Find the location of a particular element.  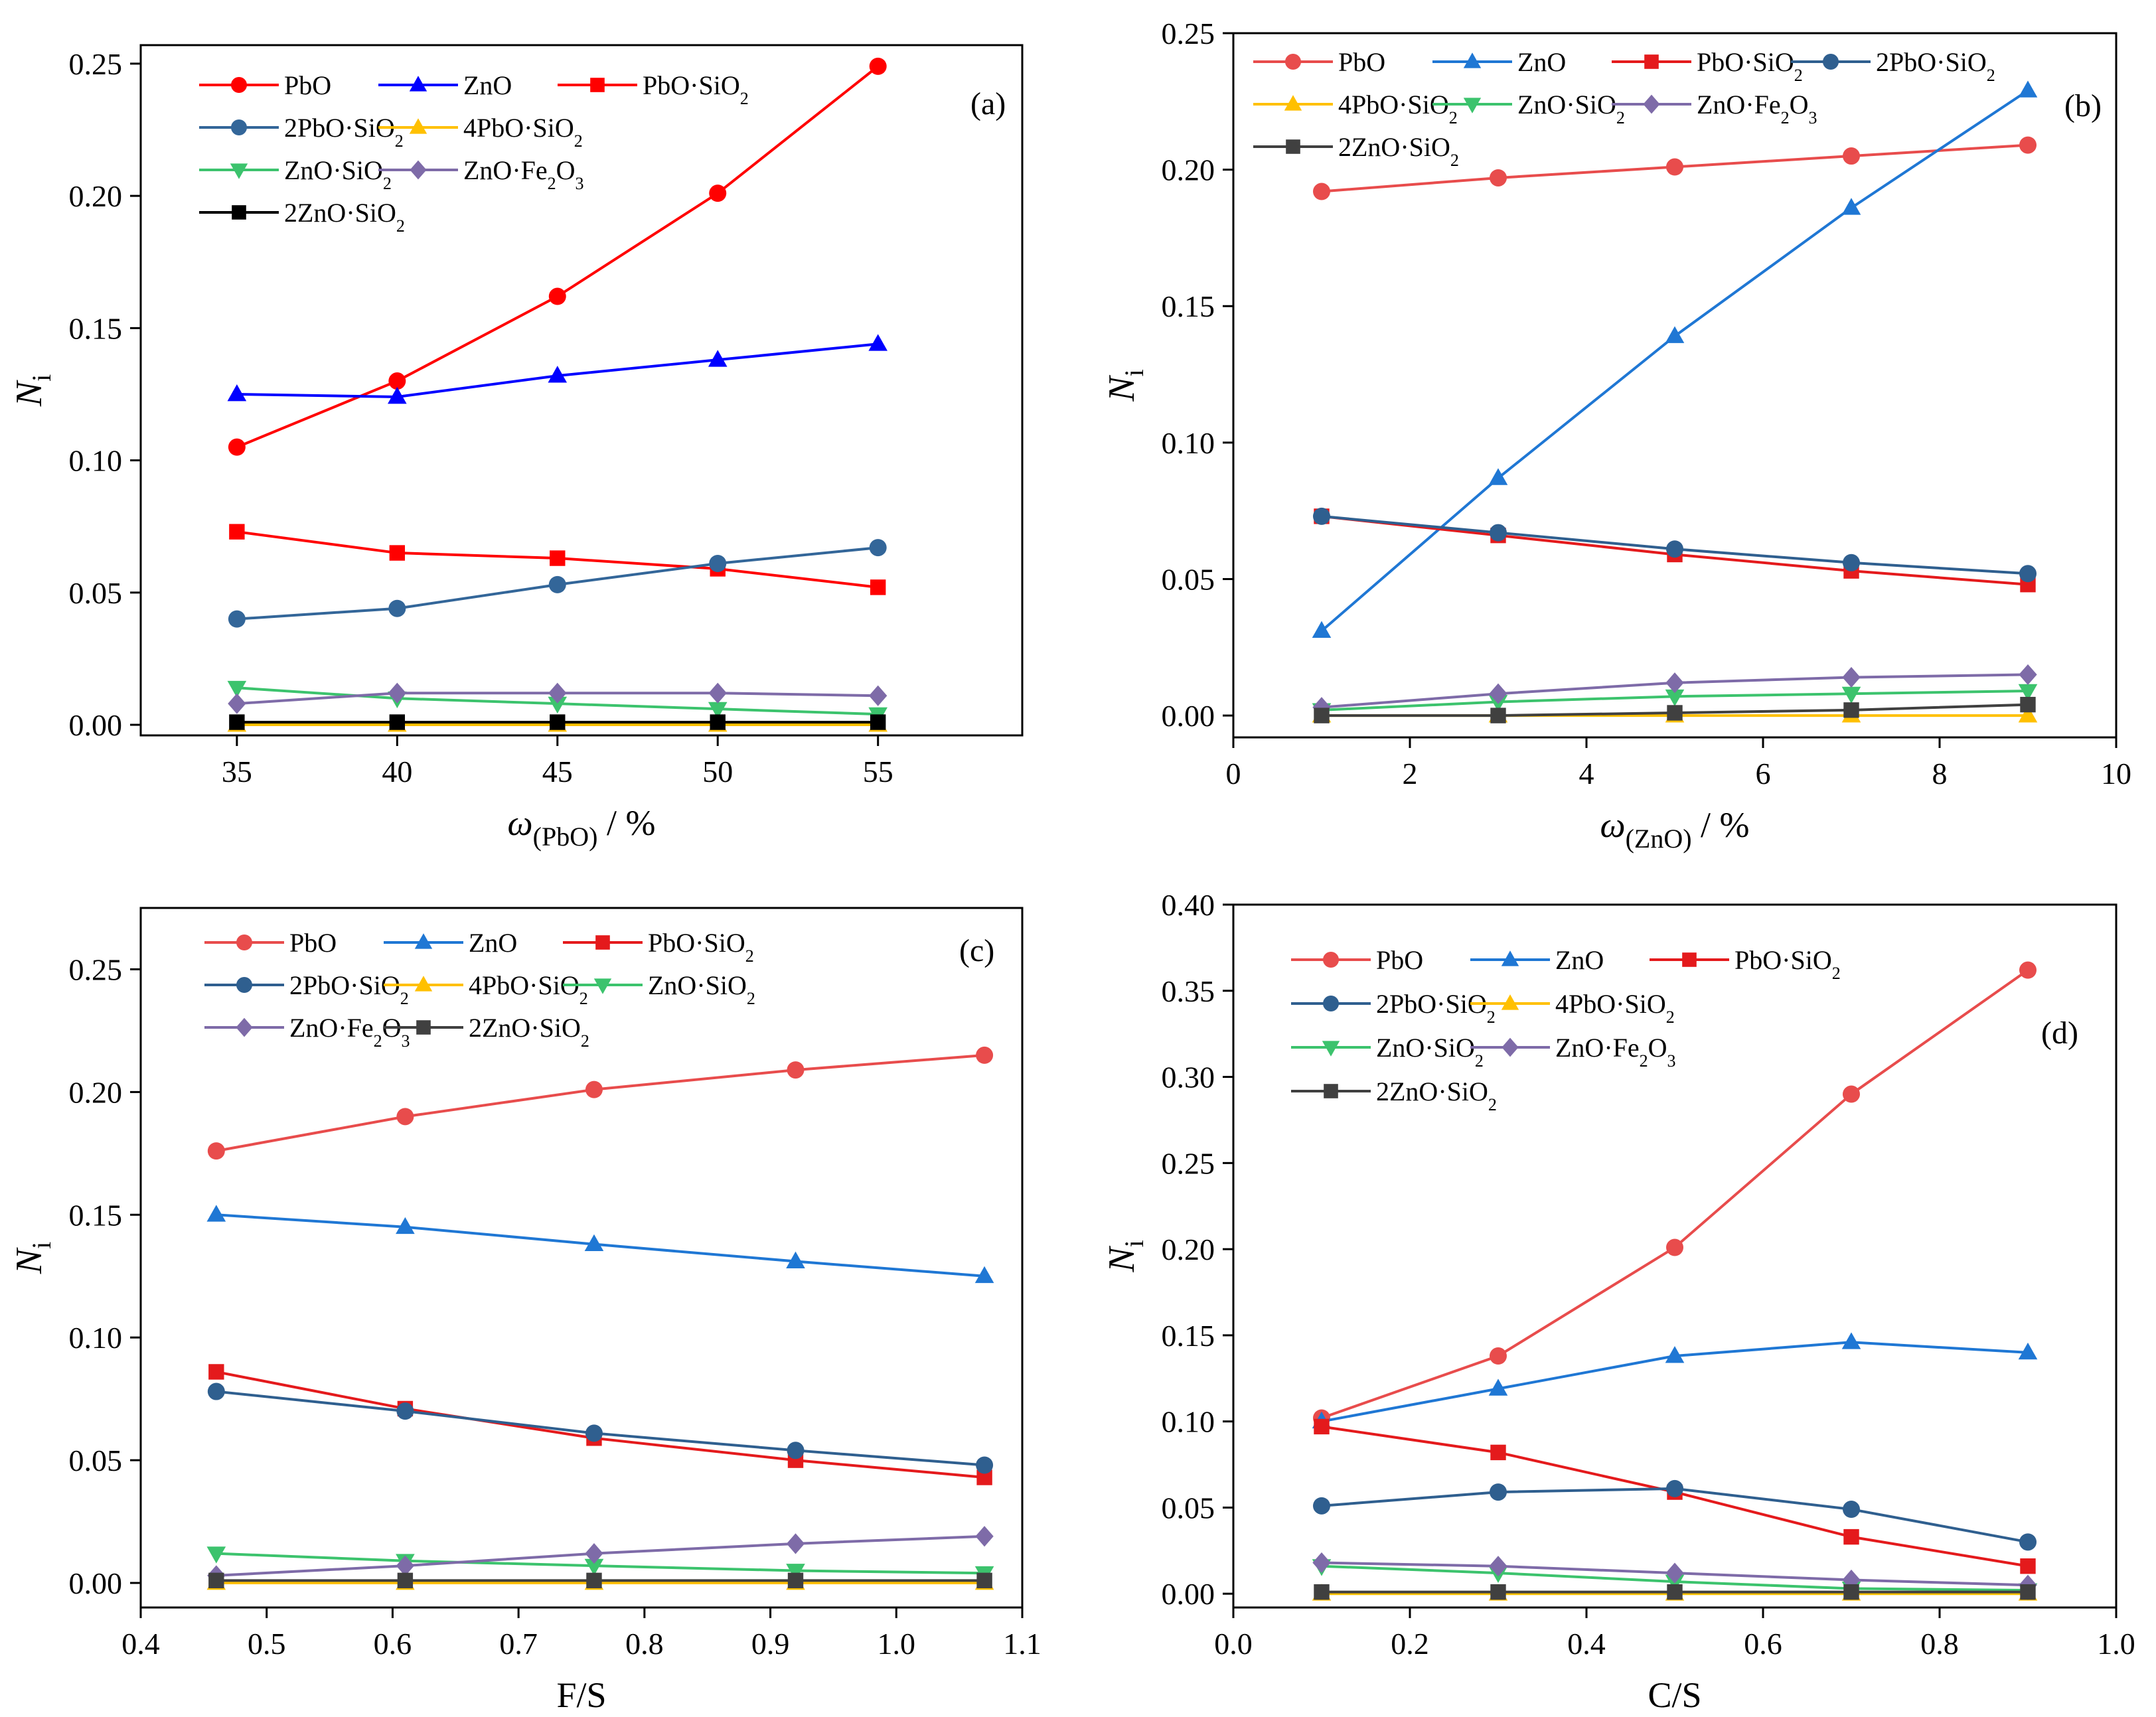

x-tick-label: 6 is located at coordinates (1763, 773).